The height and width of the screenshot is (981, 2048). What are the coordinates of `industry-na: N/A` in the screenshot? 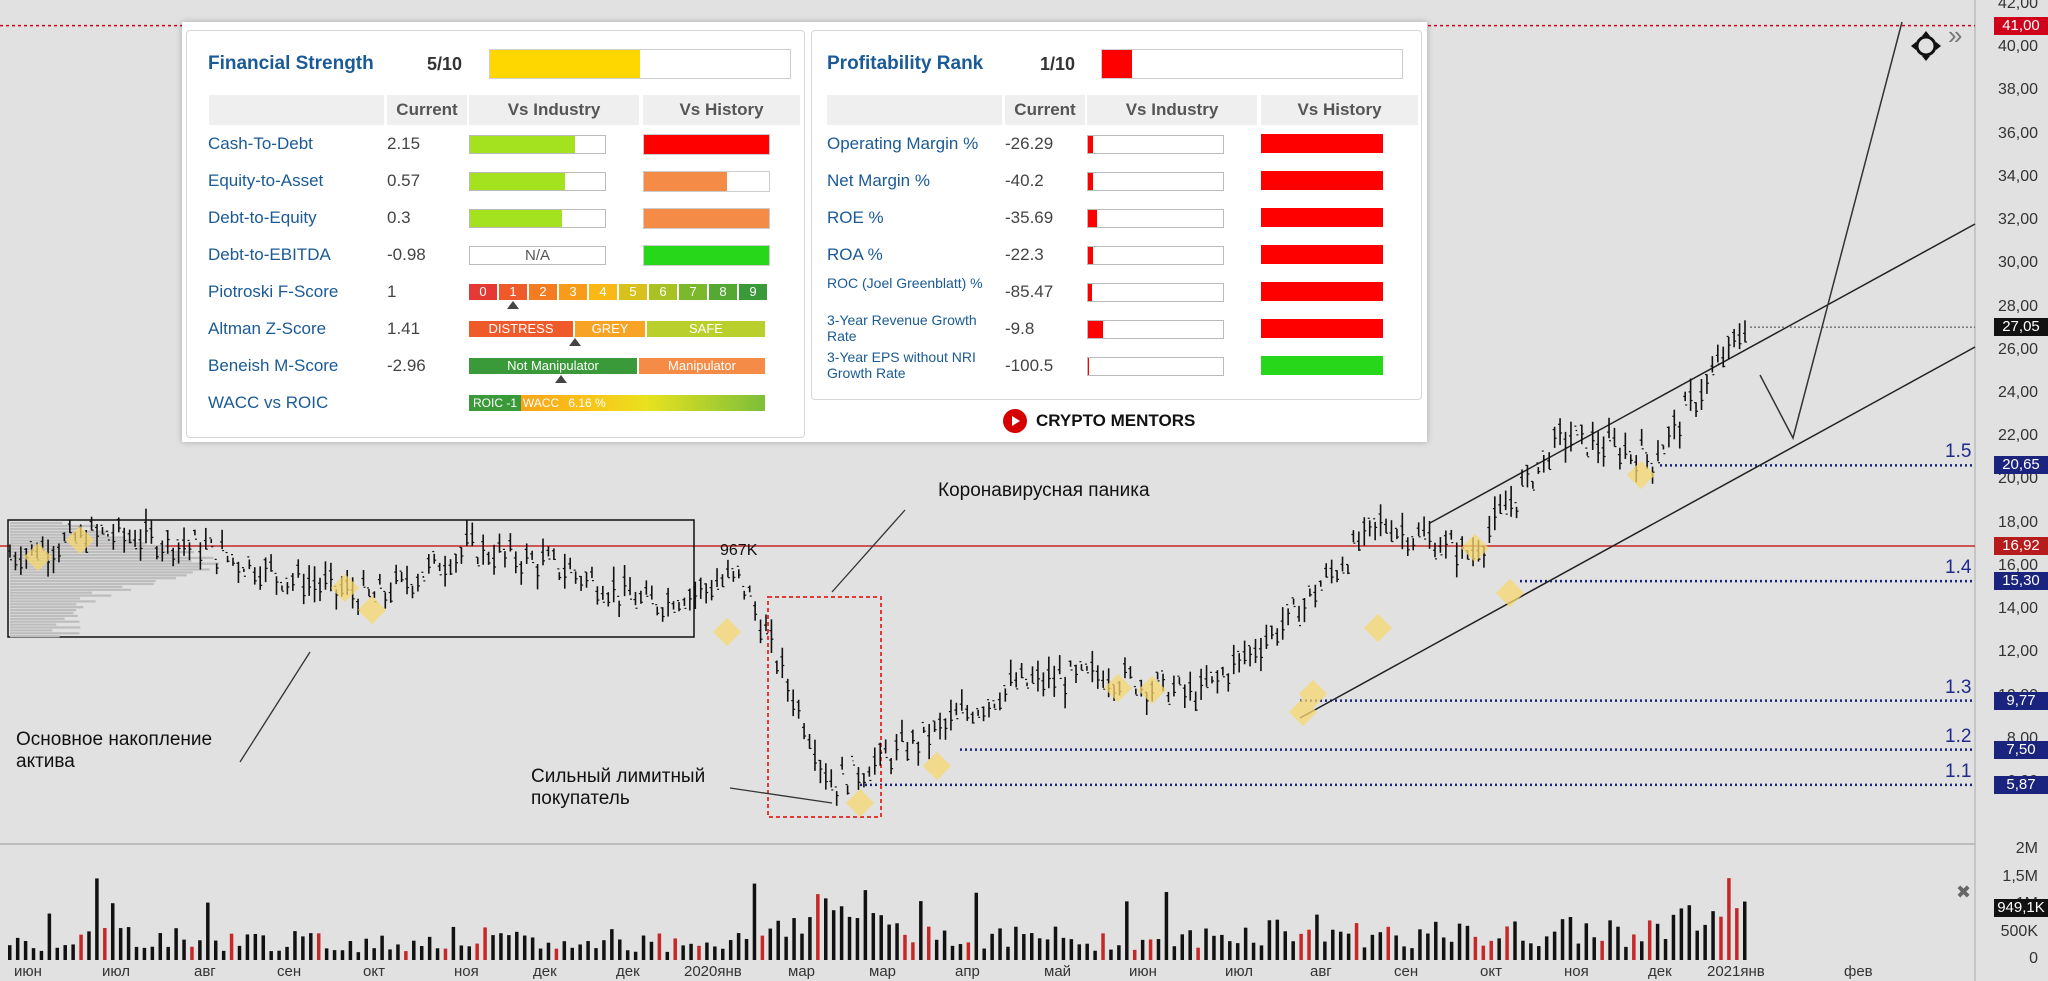 It's located at (537, 255).